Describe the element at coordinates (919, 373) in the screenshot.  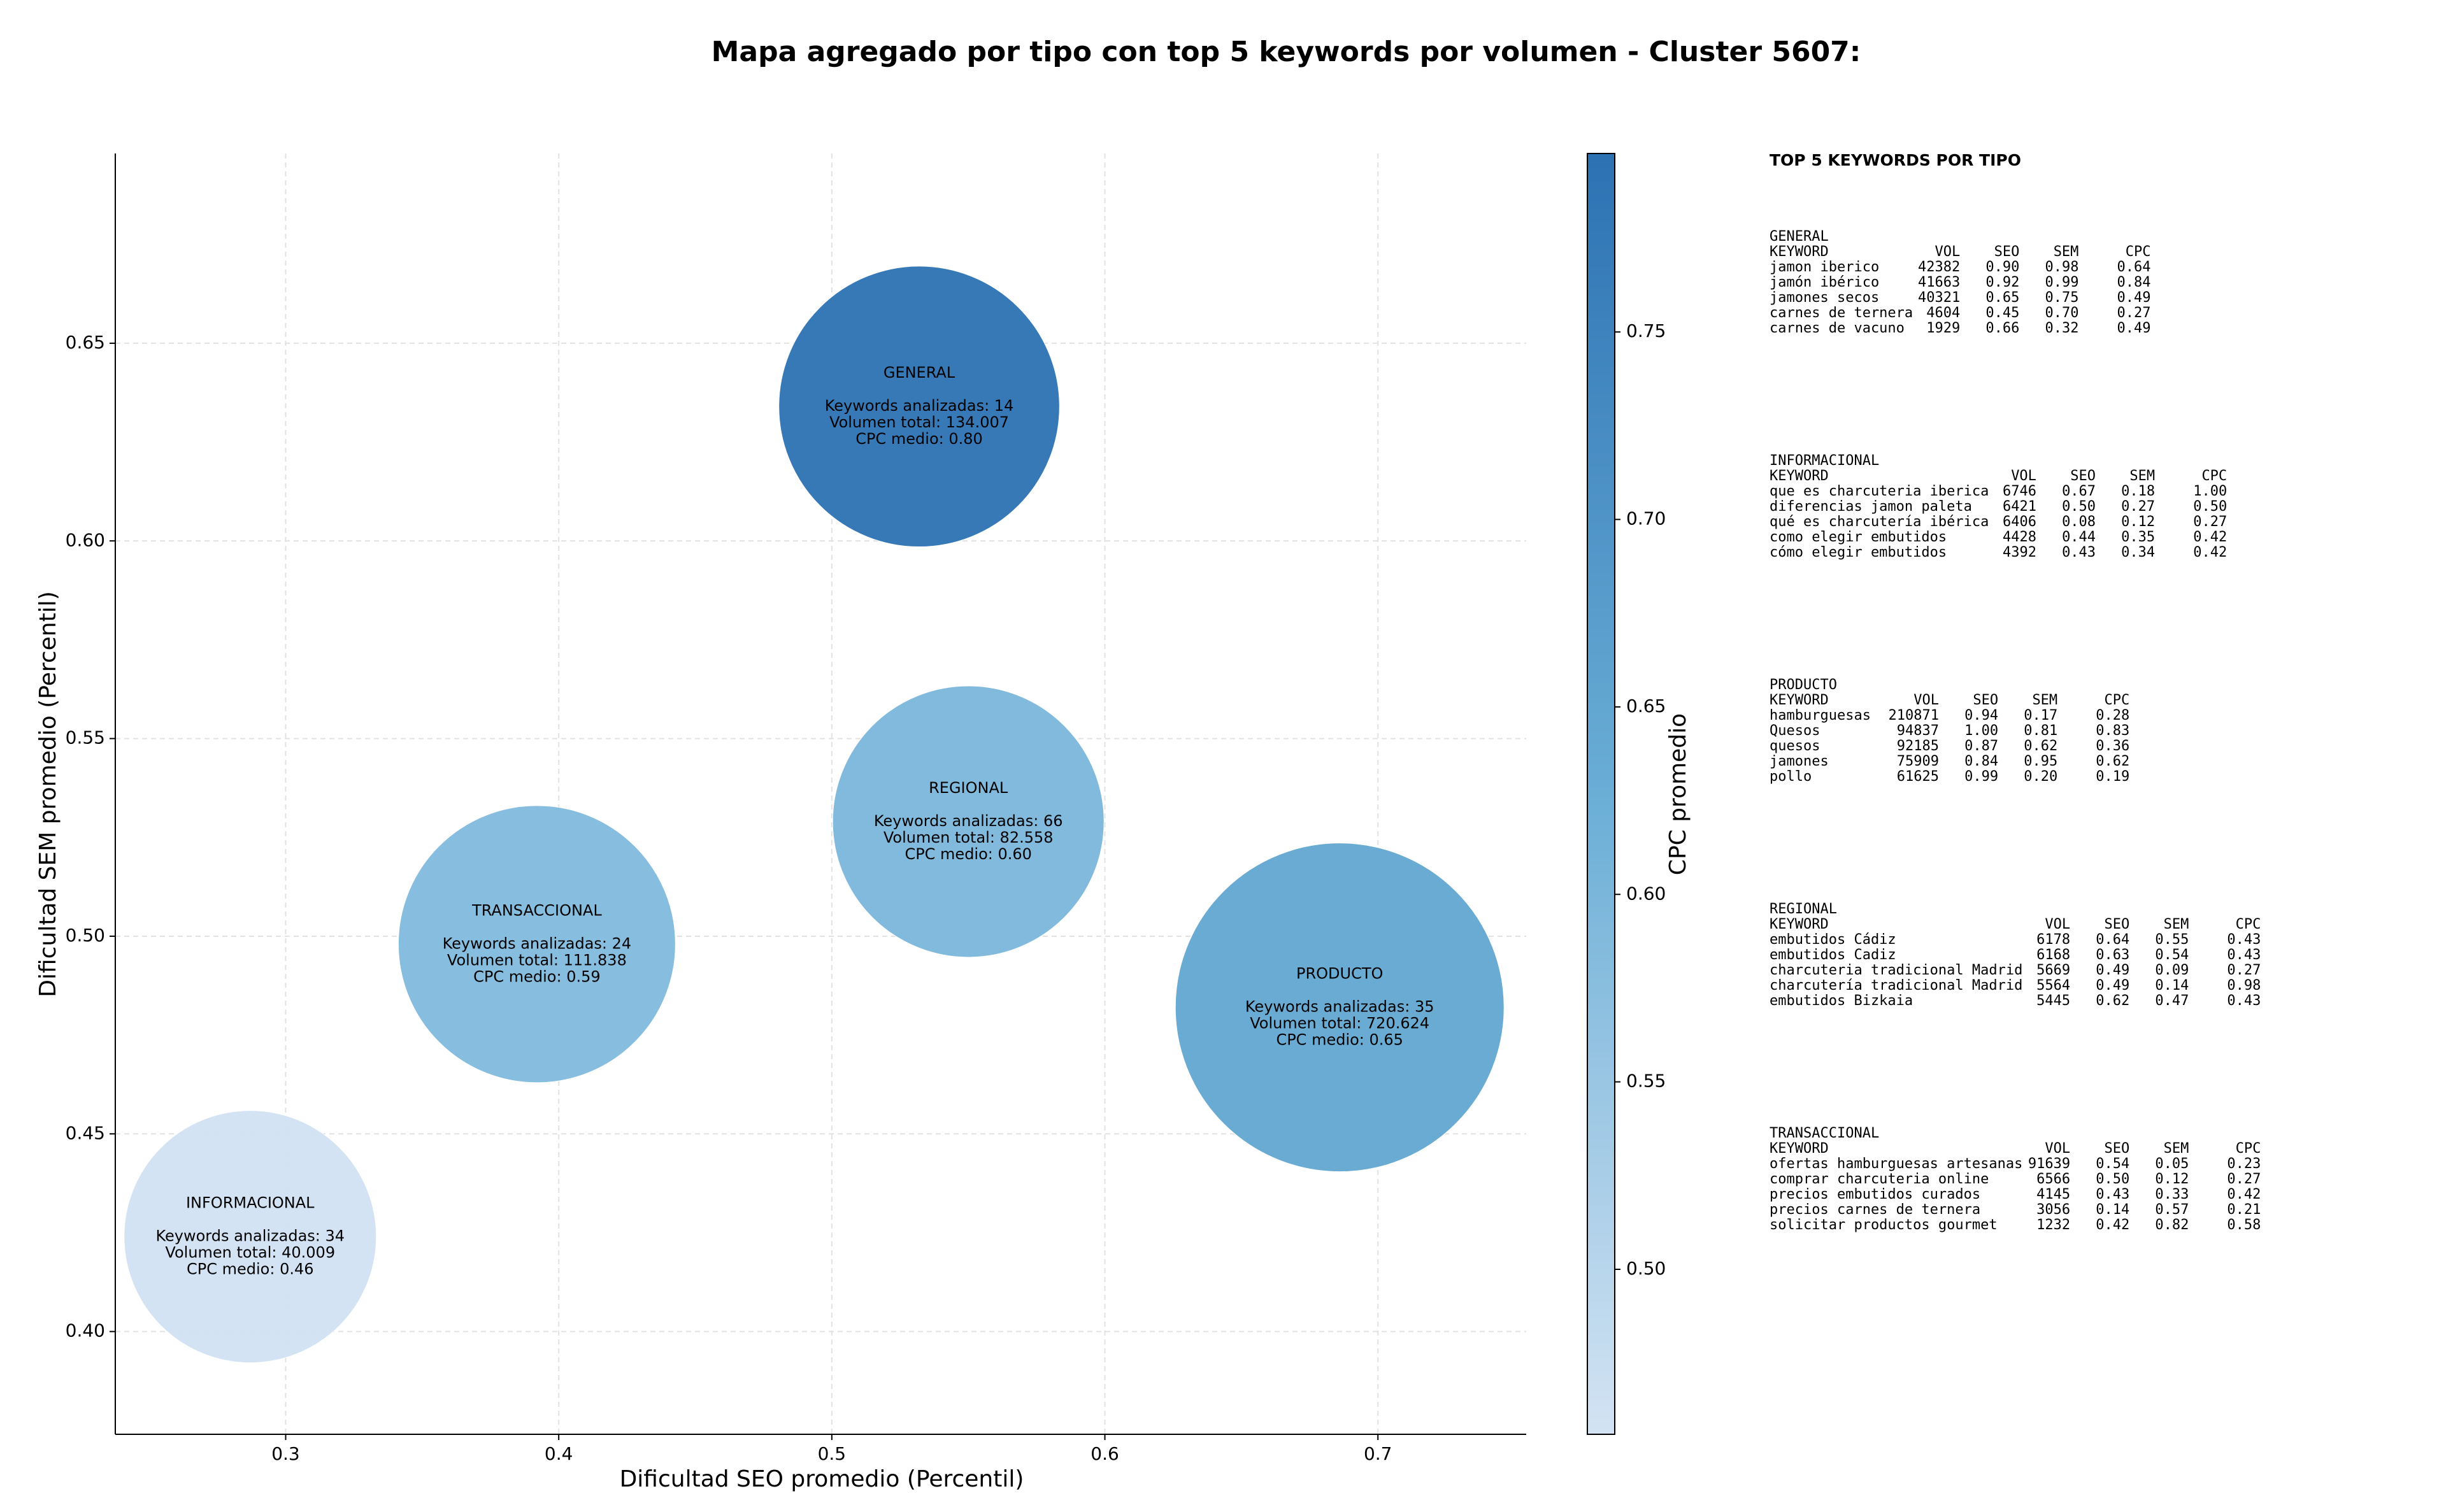
I see `bubble-label: GENERAL` at that location.